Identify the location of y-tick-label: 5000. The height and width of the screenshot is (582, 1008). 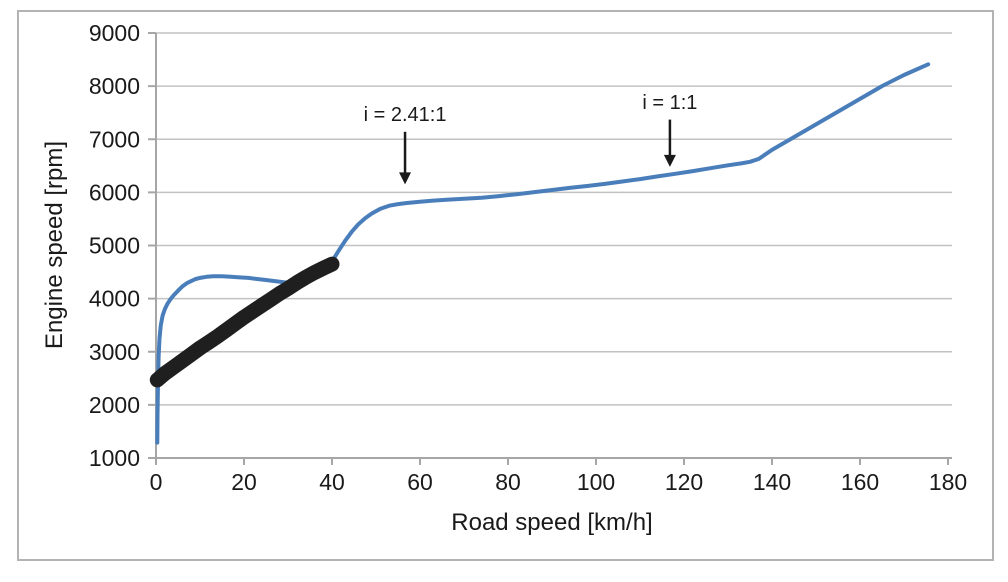
(114, 246).